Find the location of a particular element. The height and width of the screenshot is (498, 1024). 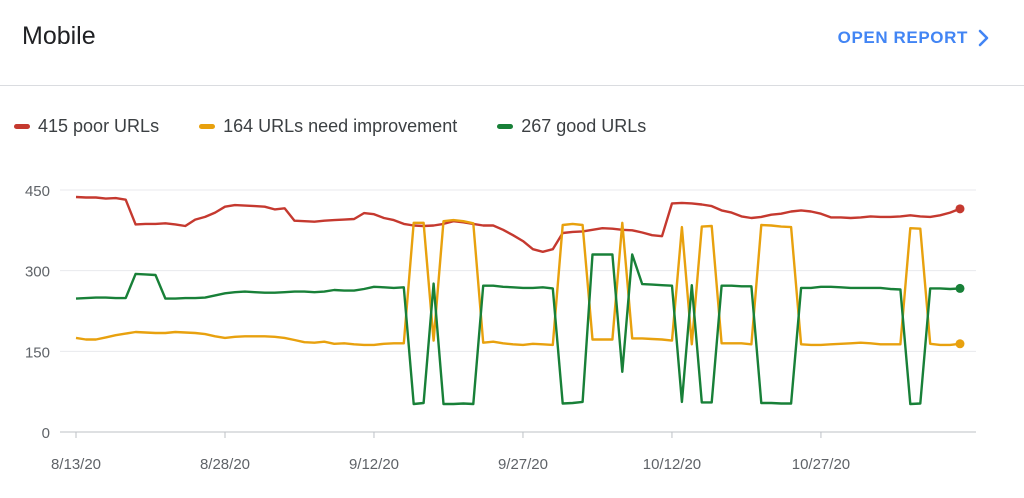

legend-item-poor: 415 poor URLs is located at coordinates (86, 126).